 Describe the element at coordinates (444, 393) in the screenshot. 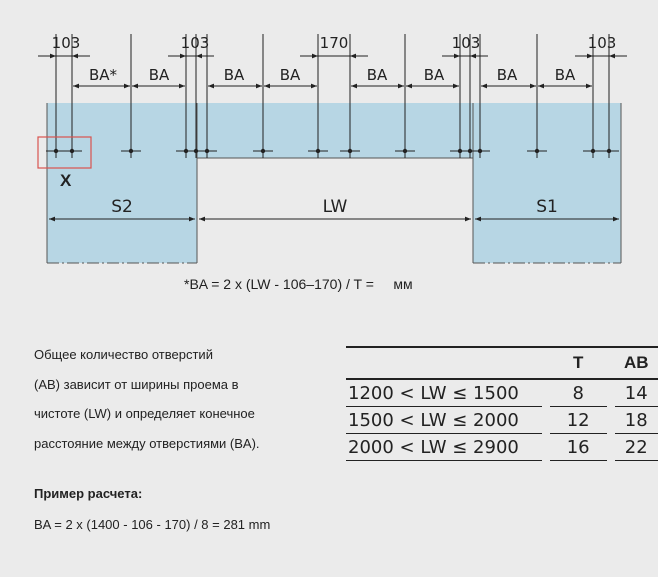

I see `table-cell-range: 1200 < LW ≤ 1500` at that location.